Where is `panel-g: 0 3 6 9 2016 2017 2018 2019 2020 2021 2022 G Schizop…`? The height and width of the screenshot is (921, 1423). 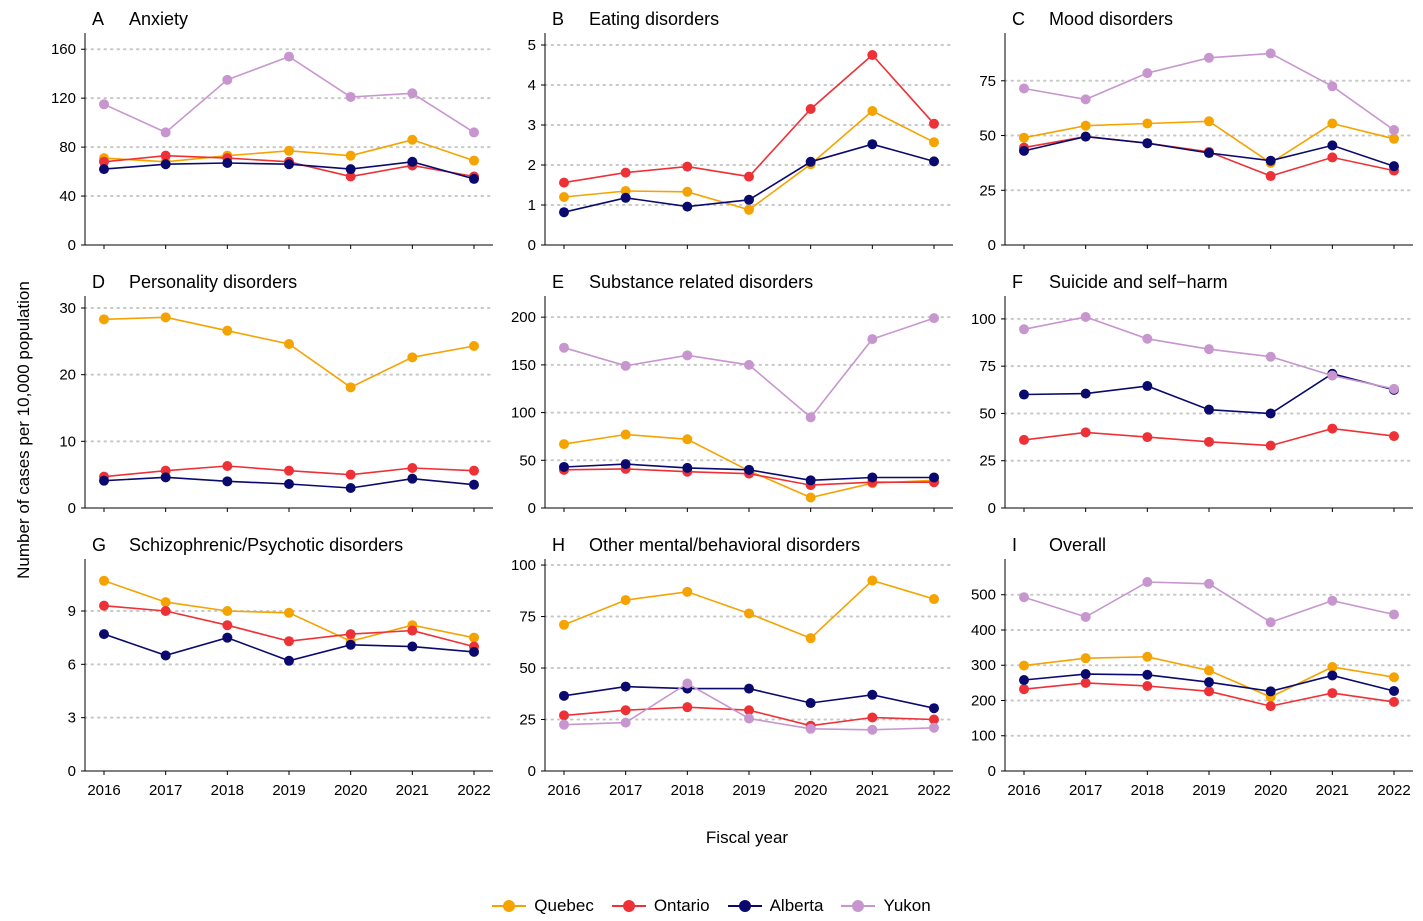 panel-g: 0 3 6 9 2016 2017 2018 2019 2020 2021 2022 G Schizop… is located at coordinates (281, 667).